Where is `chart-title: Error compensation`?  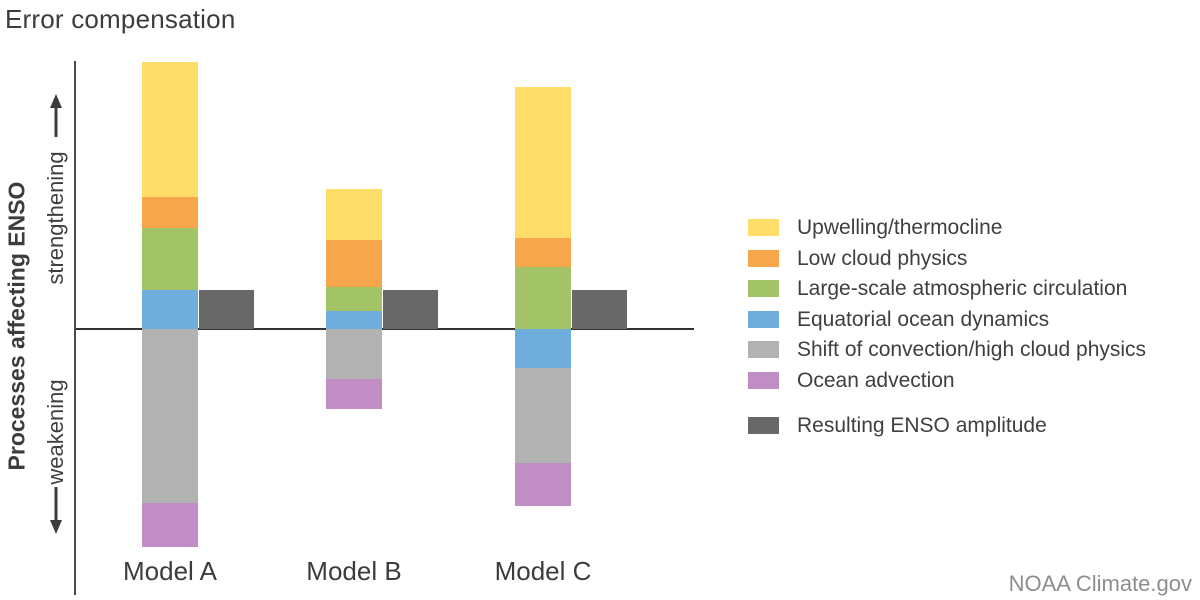 chart-title: Error compensation is located at coordinates (120, 19).